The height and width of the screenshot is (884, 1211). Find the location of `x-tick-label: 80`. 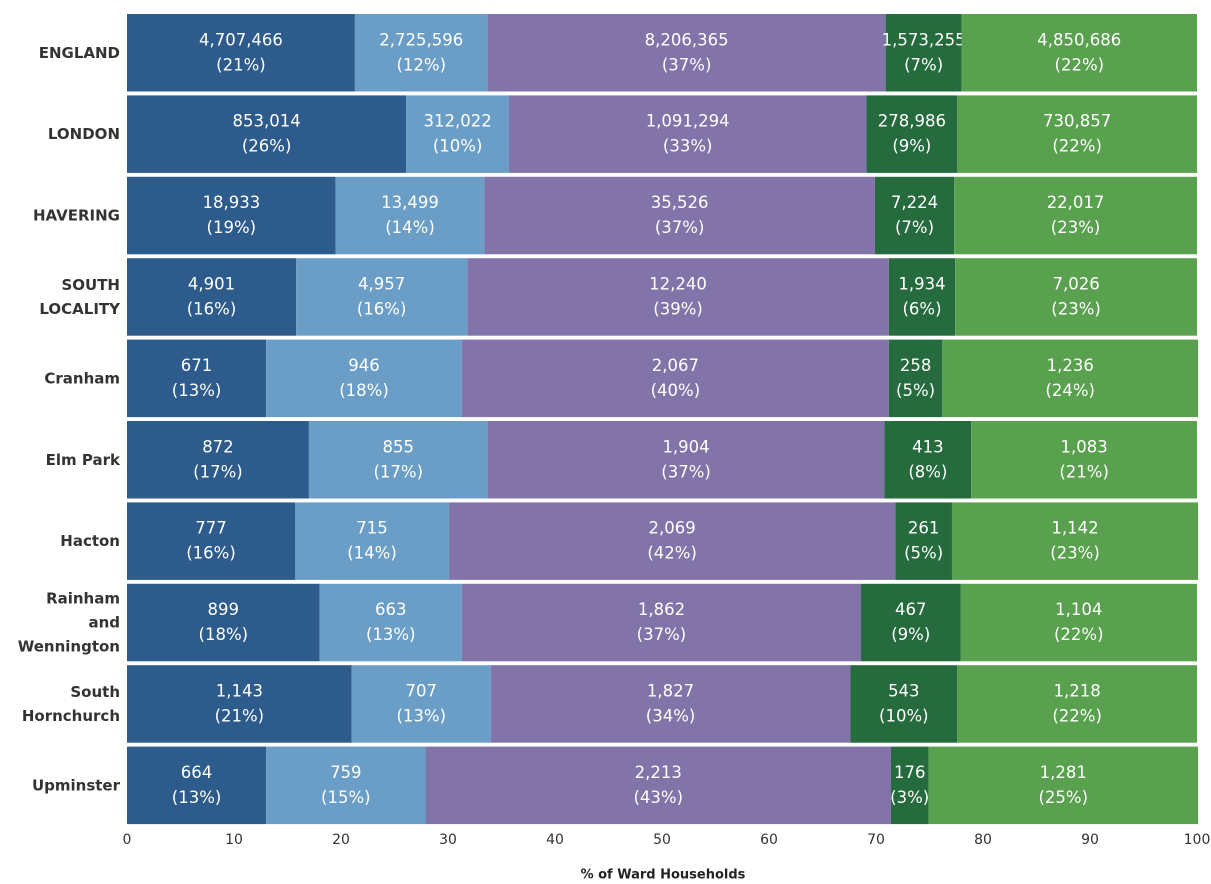

x-tick-label: 80 is located at coordinates (983, 840).